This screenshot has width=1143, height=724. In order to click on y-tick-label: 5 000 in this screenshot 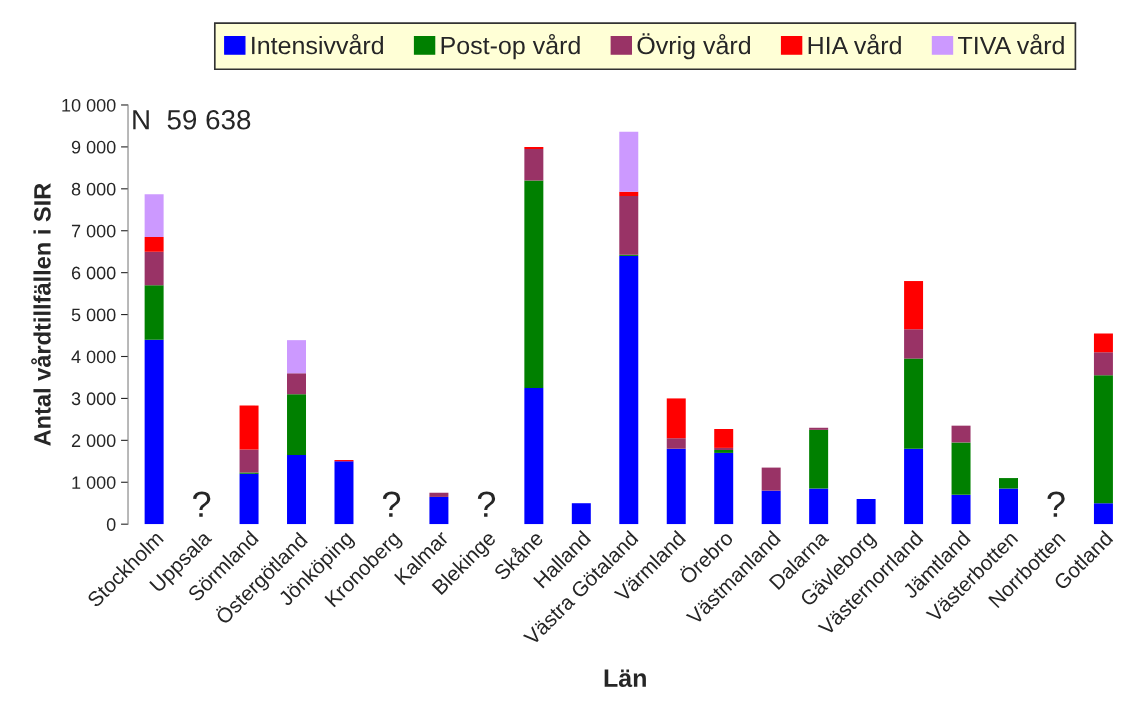, I will do `click(93, 315)`.